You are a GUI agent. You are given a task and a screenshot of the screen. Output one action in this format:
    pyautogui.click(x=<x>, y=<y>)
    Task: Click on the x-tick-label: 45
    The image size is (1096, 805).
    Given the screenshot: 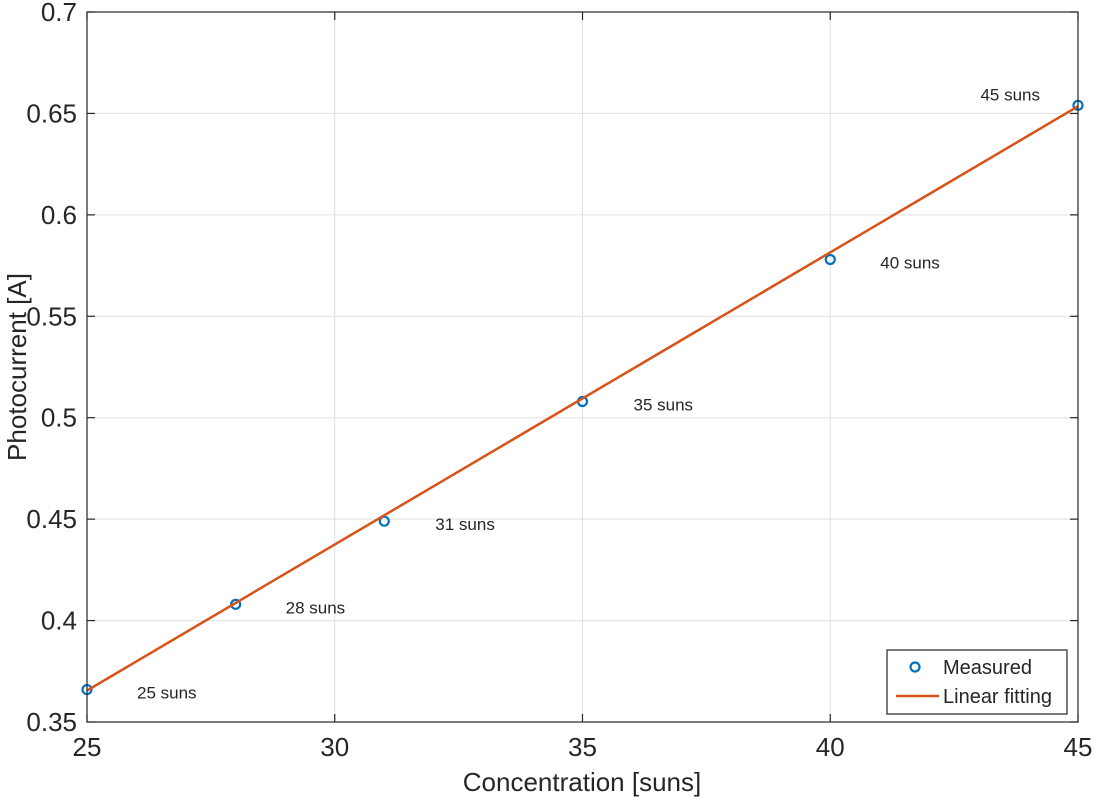 What is the action you would take?
    pyautogui.click(x=1078, y=747)
    